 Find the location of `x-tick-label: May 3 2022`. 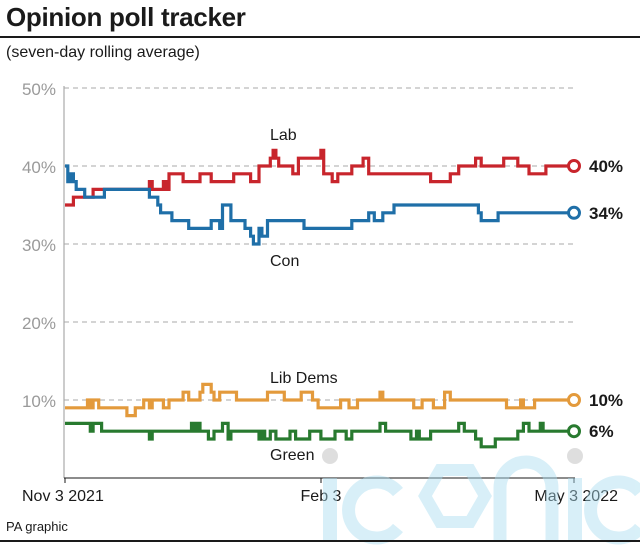

x-tick-label: May 3 2022 is located at coordinates (576, 496).